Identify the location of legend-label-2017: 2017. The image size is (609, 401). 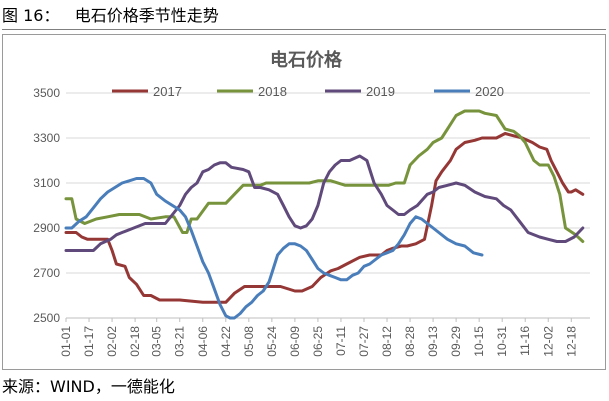
(167, 91).